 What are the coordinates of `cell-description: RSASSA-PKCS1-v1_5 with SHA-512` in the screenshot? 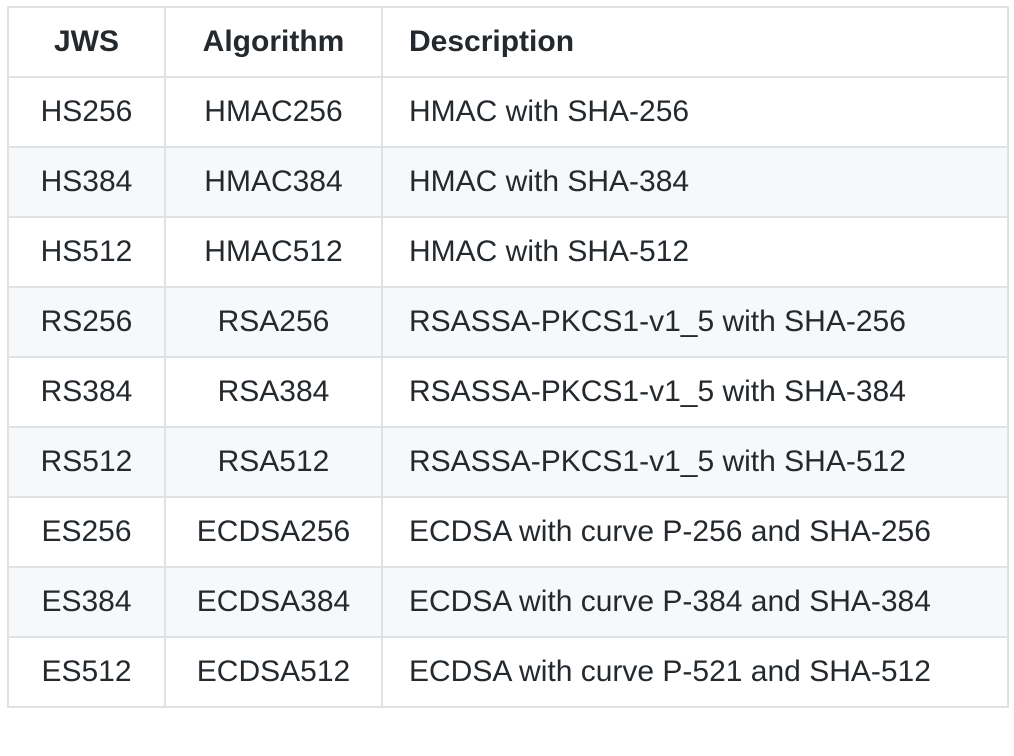 It's located at (695, 462).